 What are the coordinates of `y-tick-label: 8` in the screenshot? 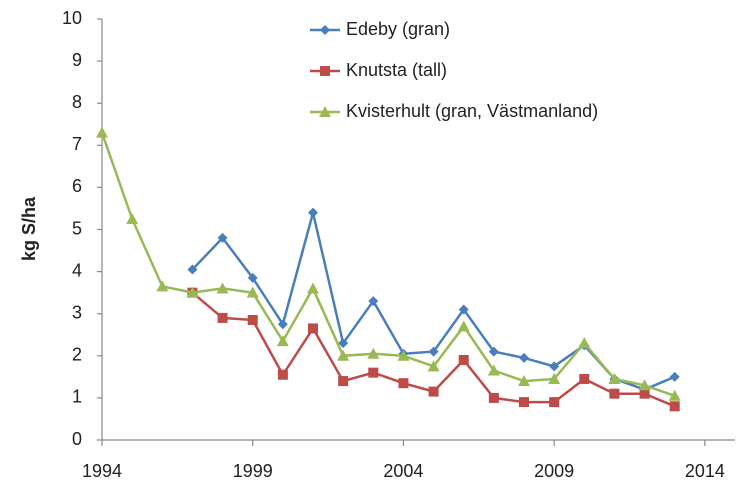 It's located at (77, 102).